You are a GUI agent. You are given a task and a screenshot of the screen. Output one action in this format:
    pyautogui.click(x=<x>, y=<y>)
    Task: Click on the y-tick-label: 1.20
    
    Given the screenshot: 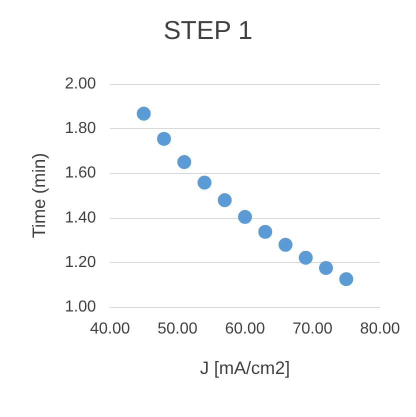 What is the action you would take?
    pyautogui.click(x=80, y=262)
    